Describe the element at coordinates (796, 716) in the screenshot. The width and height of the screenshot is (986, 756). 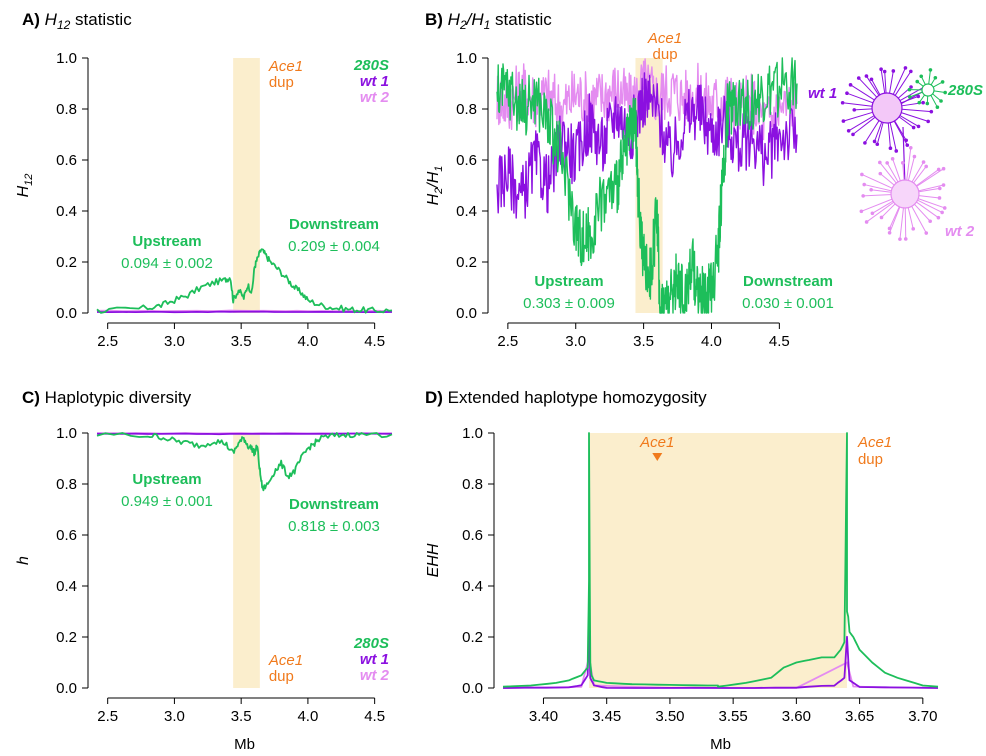
I see `x-tick-label: 3.60` at that location.